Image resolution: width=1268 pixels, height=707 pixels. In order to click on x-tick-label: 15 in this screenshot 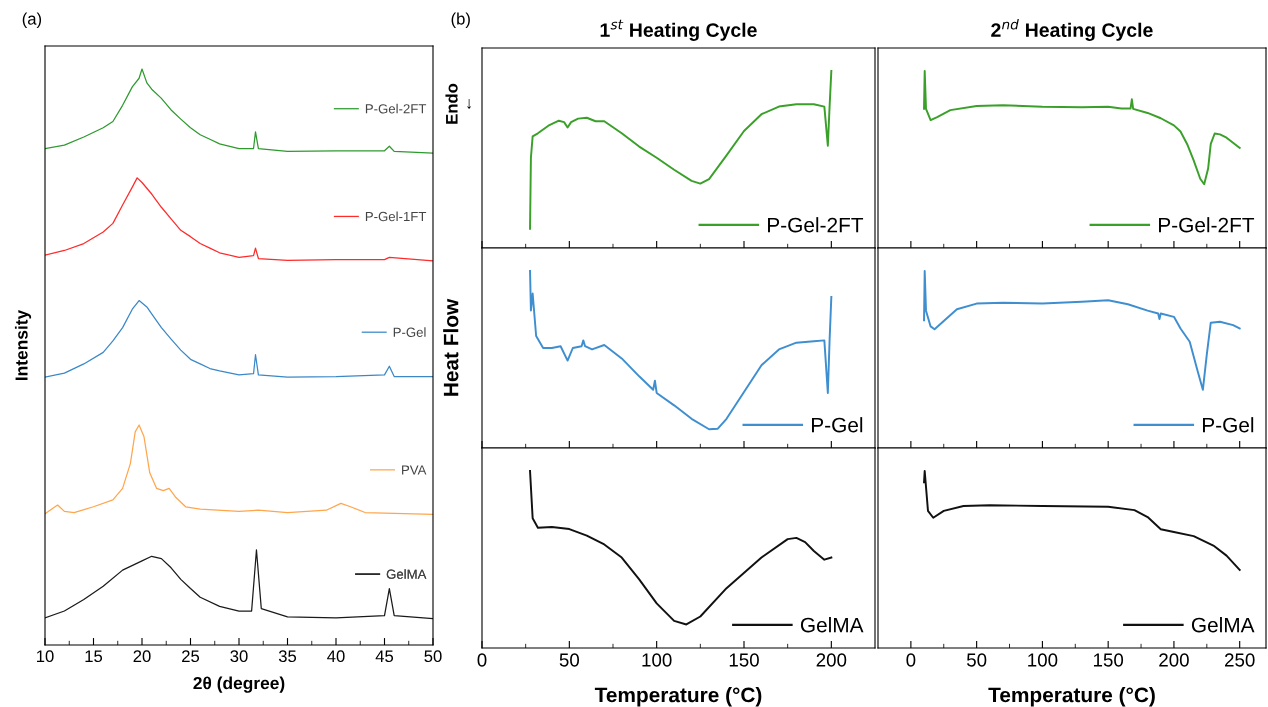, I will do `click(94, 656)`.